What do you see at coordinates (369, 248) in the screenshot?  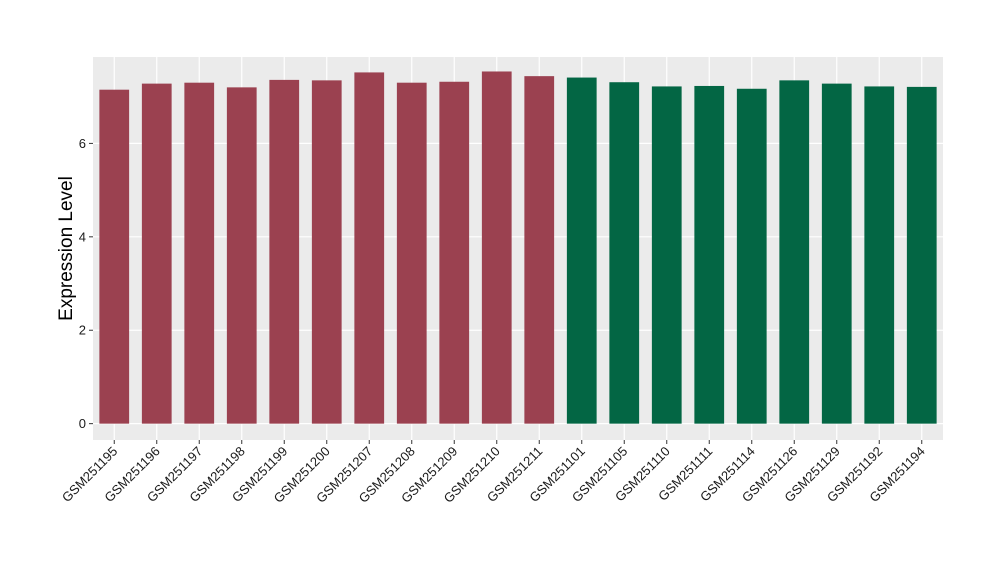 I see `bar-GSM251207` at bounding box center [369, 248].